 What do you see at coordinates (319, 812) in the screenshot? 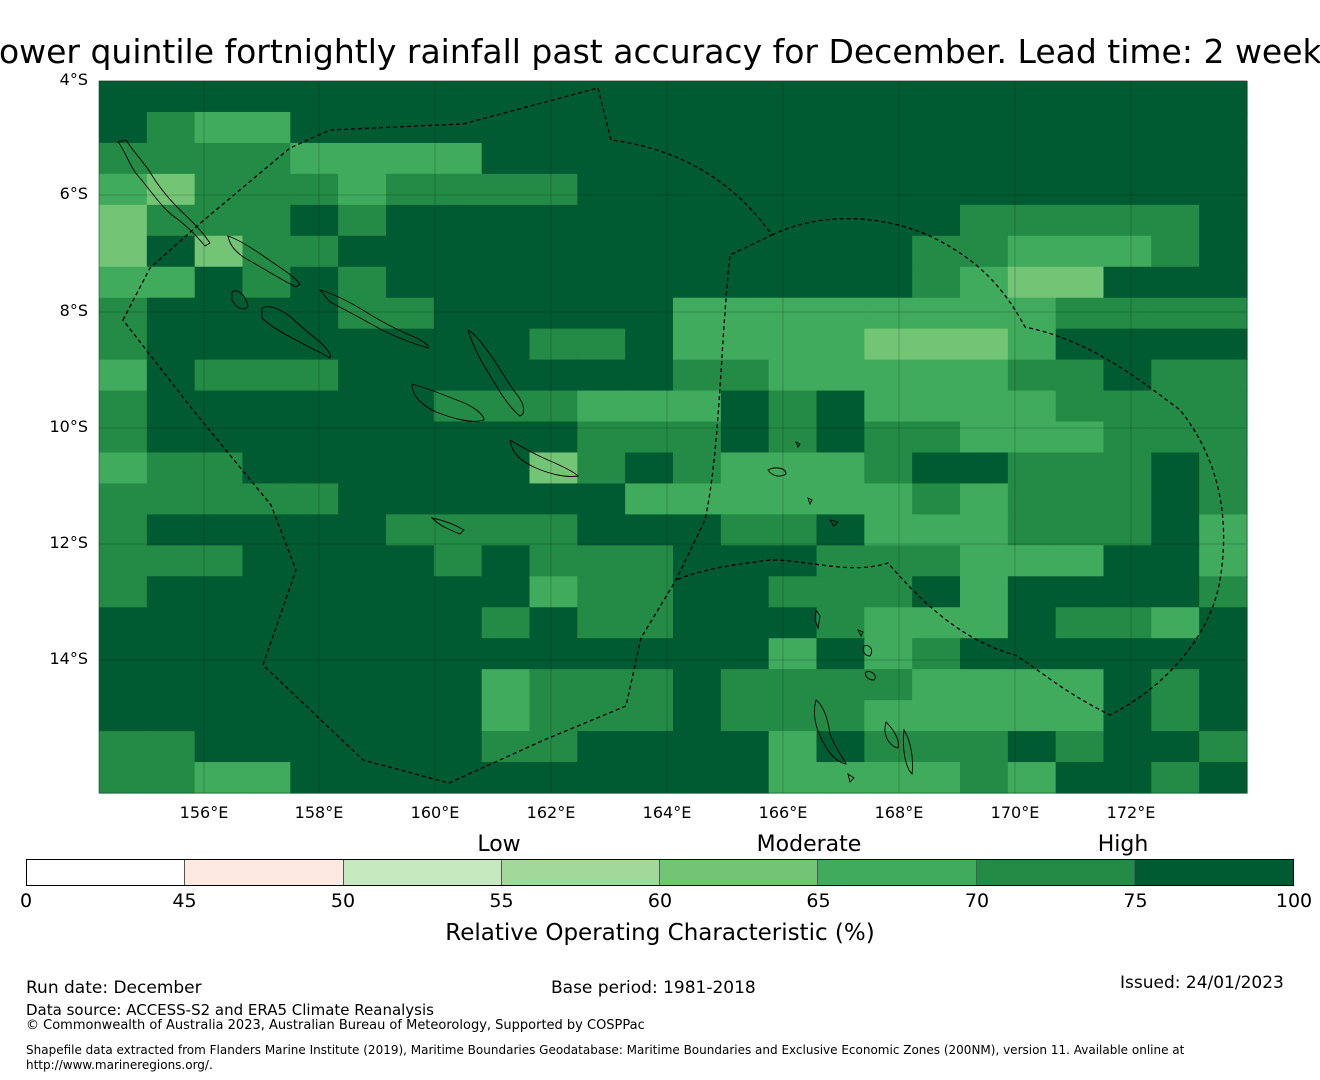
I see `longitude-label: 158°E` at bounding box center [319, 812].